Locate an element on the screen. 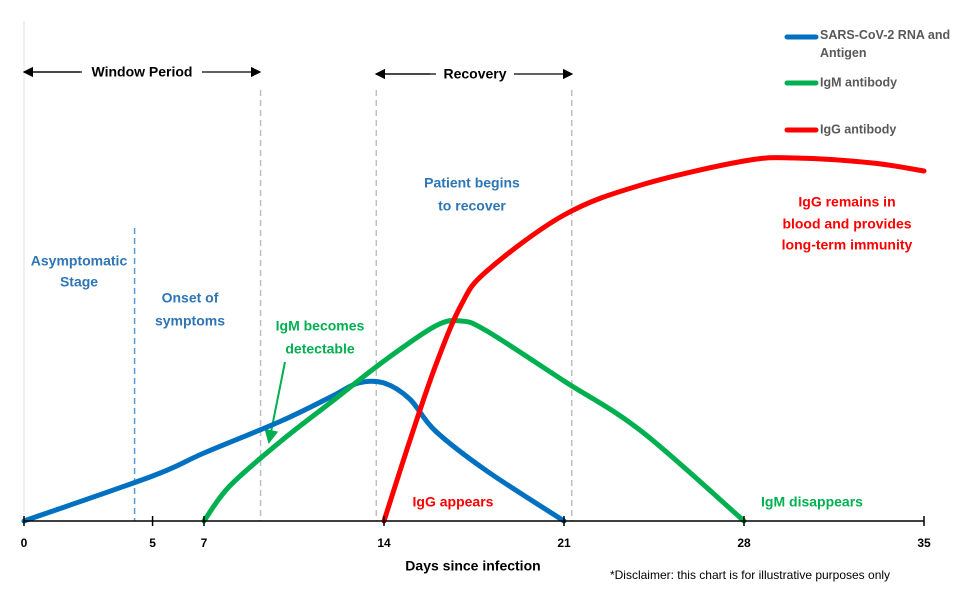 Image resolution: width=954 pixels, height=603 pixels. annotation: long-term immunity is located at coordinates (847, 245).